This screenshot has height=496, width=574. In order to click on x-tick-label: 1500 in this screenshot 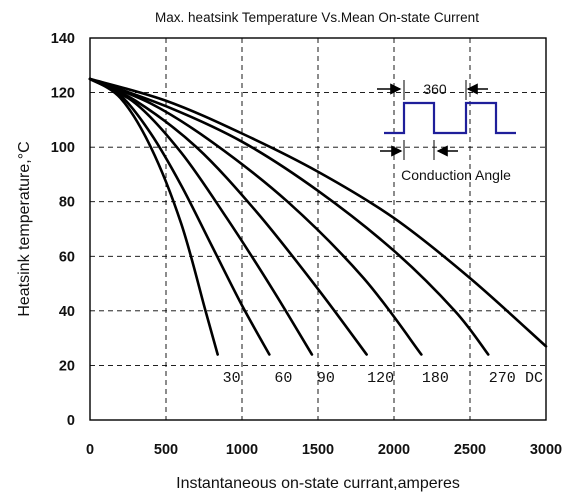, I will do `click(318, 450)`.